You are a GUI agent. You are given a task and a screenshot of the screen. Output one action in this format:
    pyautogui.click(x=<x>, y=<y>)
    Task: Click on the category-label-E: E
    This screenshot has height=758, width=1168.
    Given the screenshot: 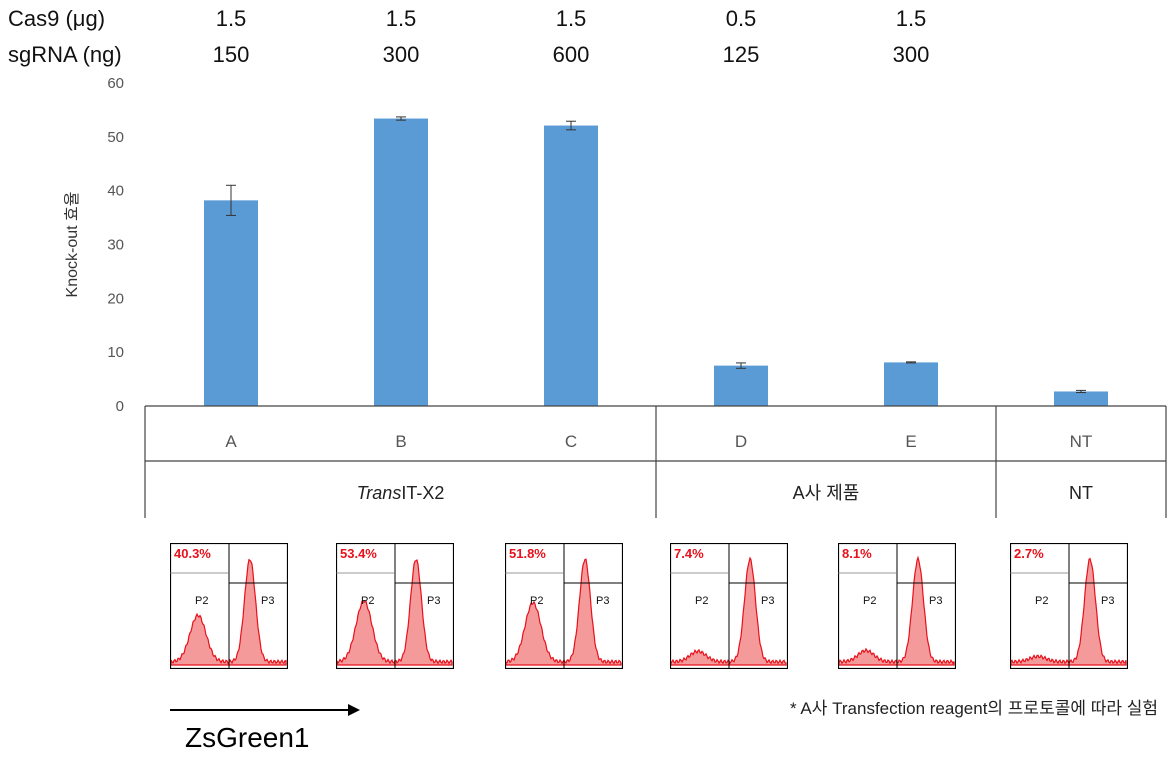 What is the action you would take?
    pyautogui.click(x=910, y=441)
    